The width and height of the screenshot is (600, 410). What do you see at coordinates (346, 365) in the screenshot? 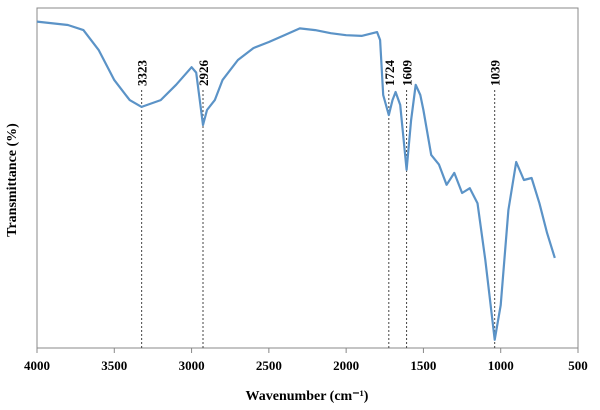
I see `x-tick-label: 2000` at bounding box center [346, 365].